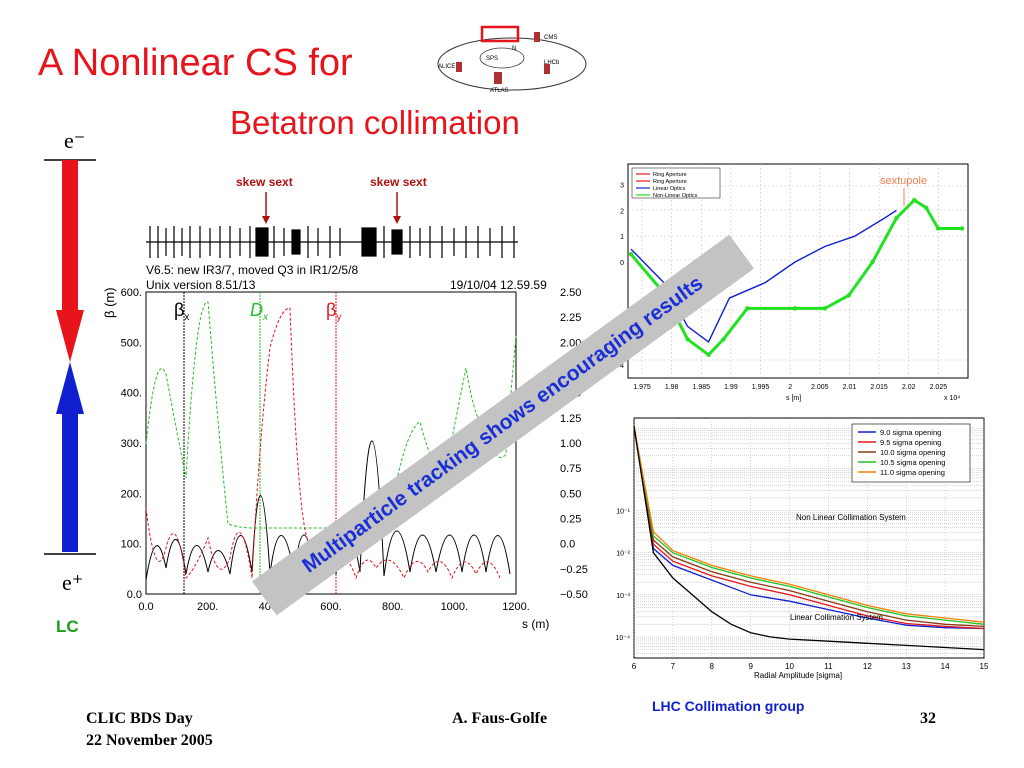  Describe the element at coordinates (512, 59) in the screenshot. I see `lhc-ring-diagram: CMS ALICE SPS LHCb ATLAS N` at that location.